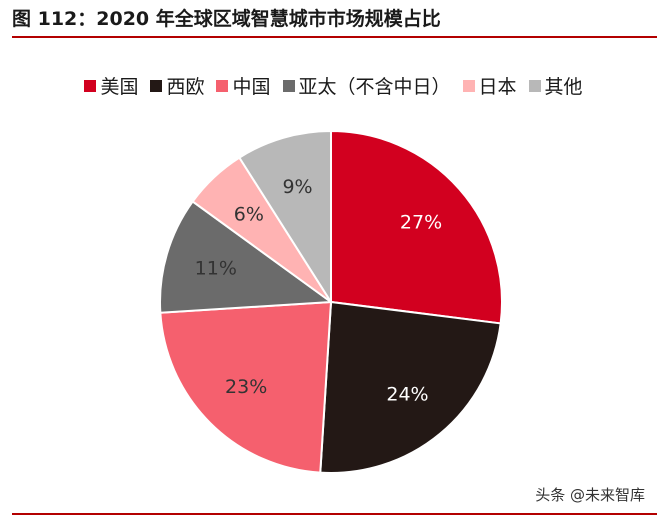  I want to click on legend-label: 西欧, so click(185, 87).